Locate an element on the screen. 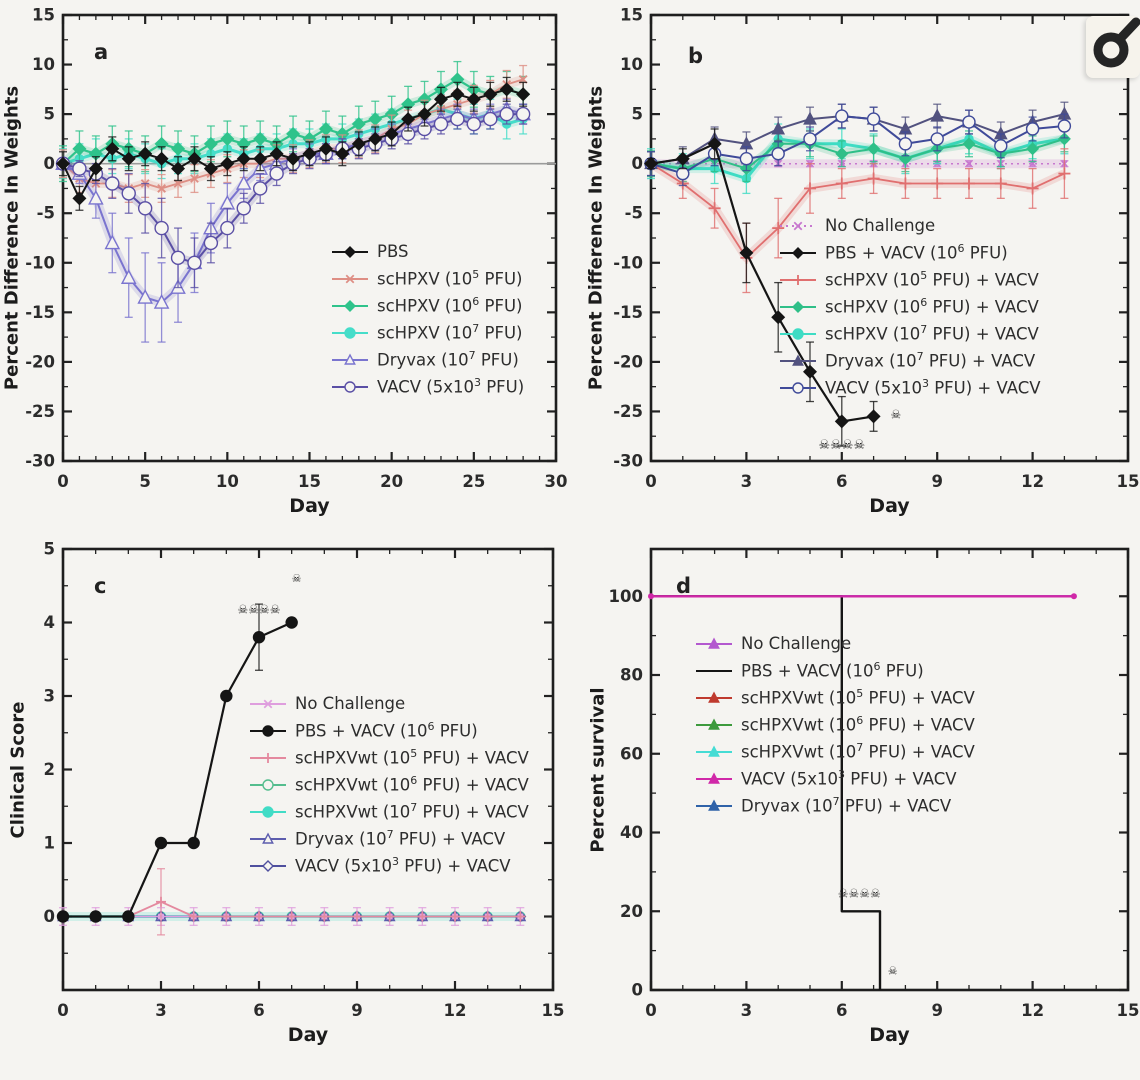 The height and width of the screenshot is (1080, 1140). svg-text: 25 is located at coordinates (473, 481).